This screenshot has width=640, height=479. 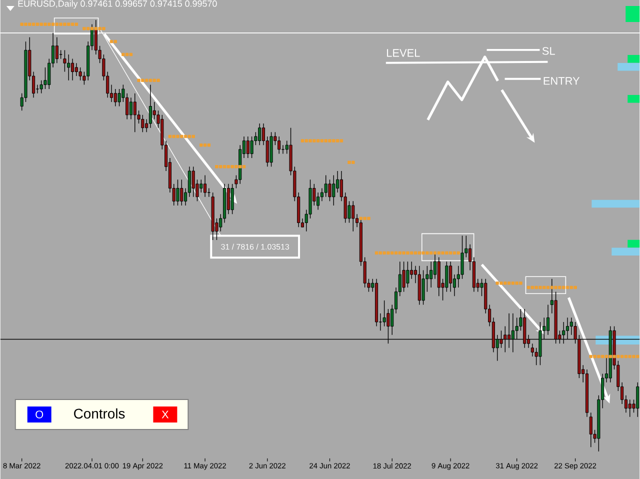 What do you see at coordinates (40, 414) in the screenshot?
I see `annotation: O` at bounding box center [40, 414].